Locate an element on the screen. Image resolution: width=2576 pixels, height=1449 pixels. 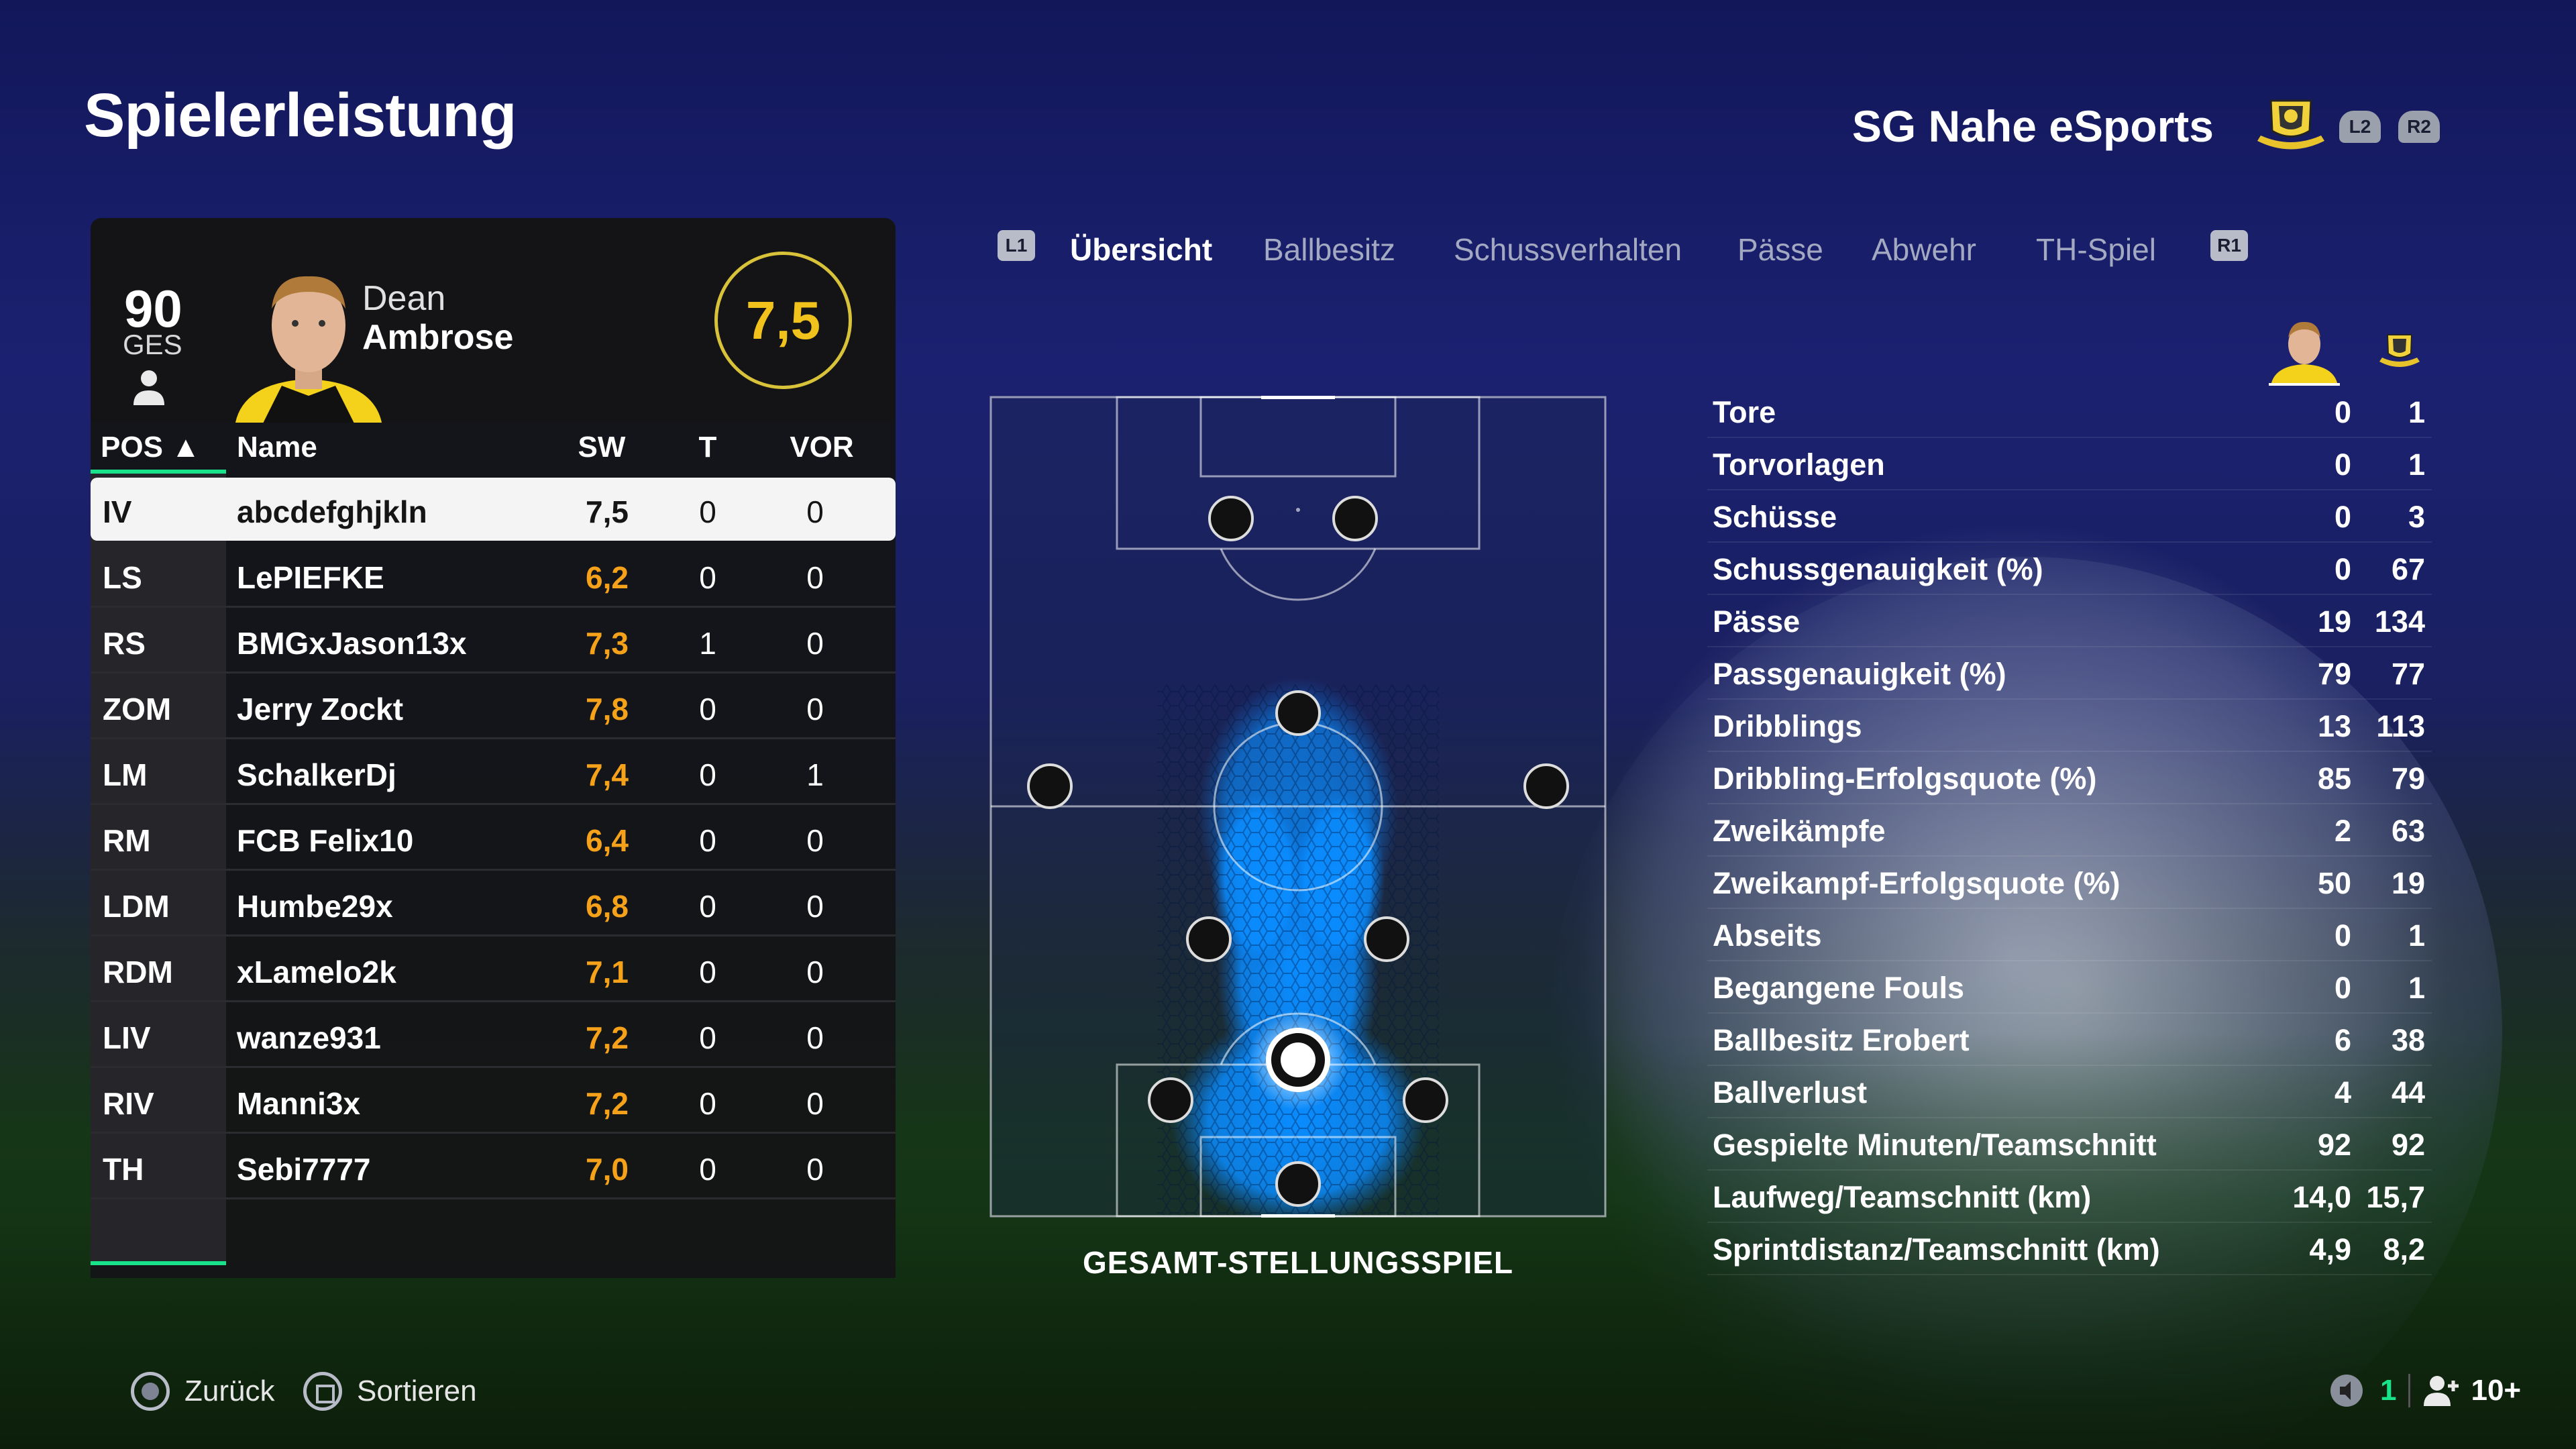
header-sw: SW is located at coordinates (602, 447).